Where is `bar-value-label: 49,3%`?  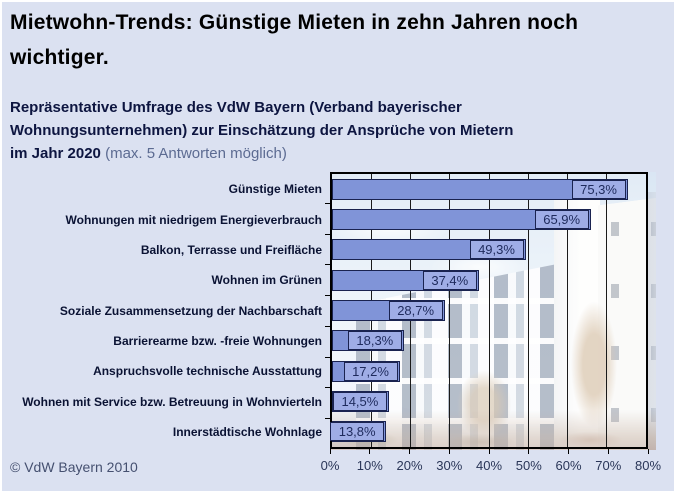
bar-value-label: 49,3% is located at coordinates (496, 250).